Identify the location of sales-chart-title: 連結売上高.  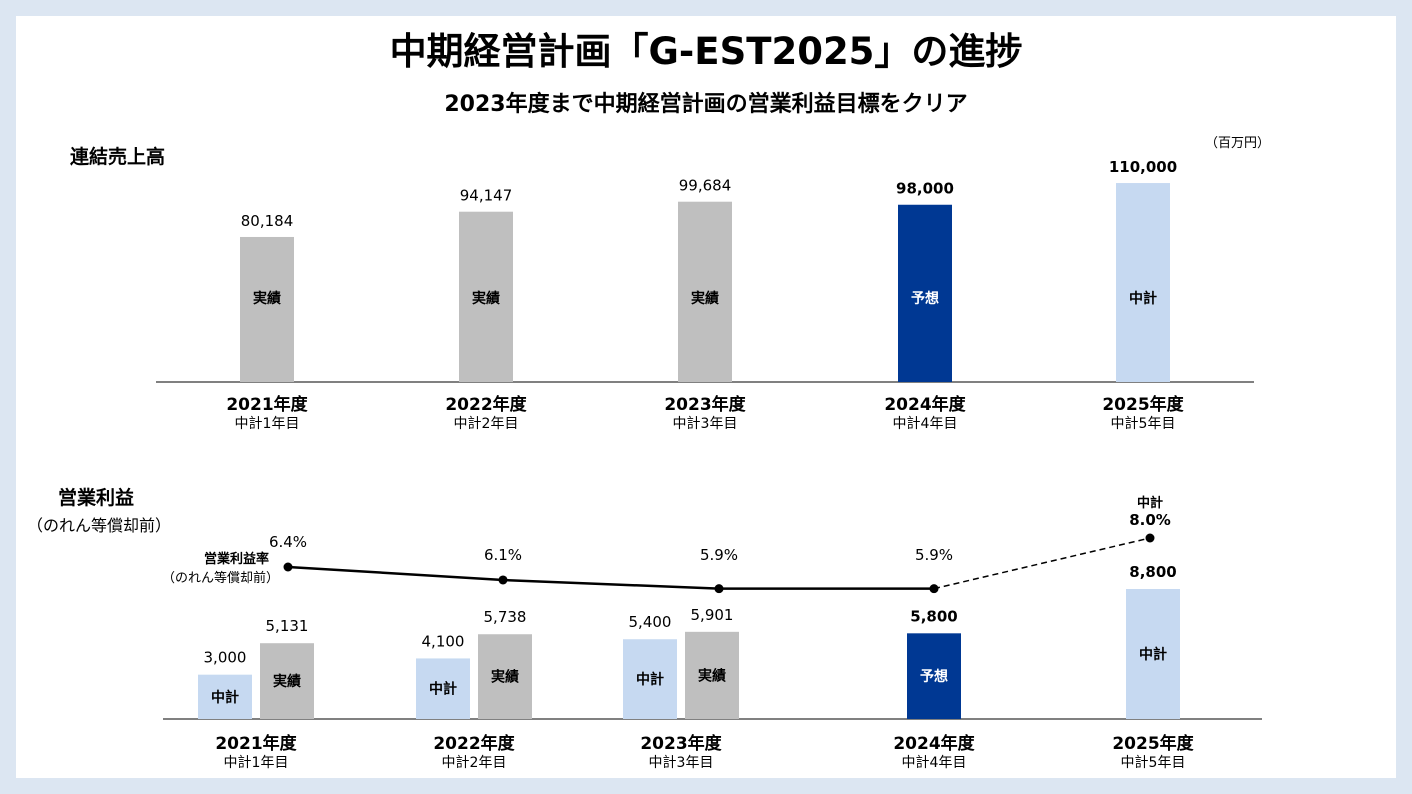
(117, 156).